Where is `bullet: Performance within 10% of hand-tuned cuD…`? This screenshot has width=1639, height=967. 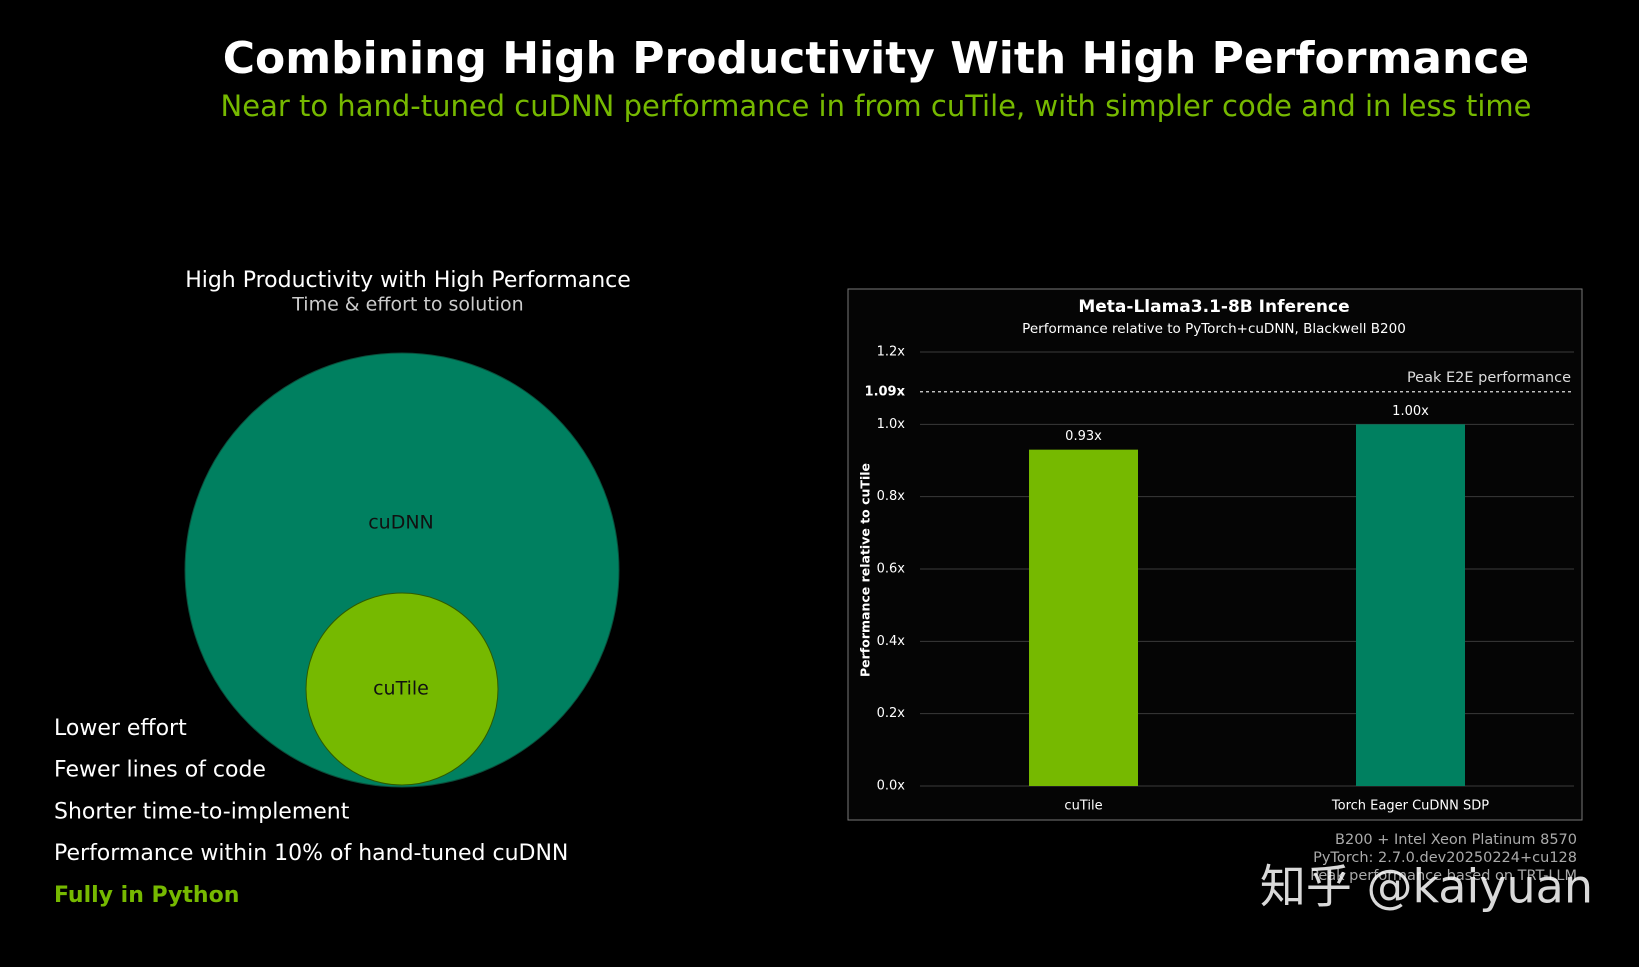 bullet: Performance within 10% of hand-tuned cuD… is located at coordinates (311, 853).